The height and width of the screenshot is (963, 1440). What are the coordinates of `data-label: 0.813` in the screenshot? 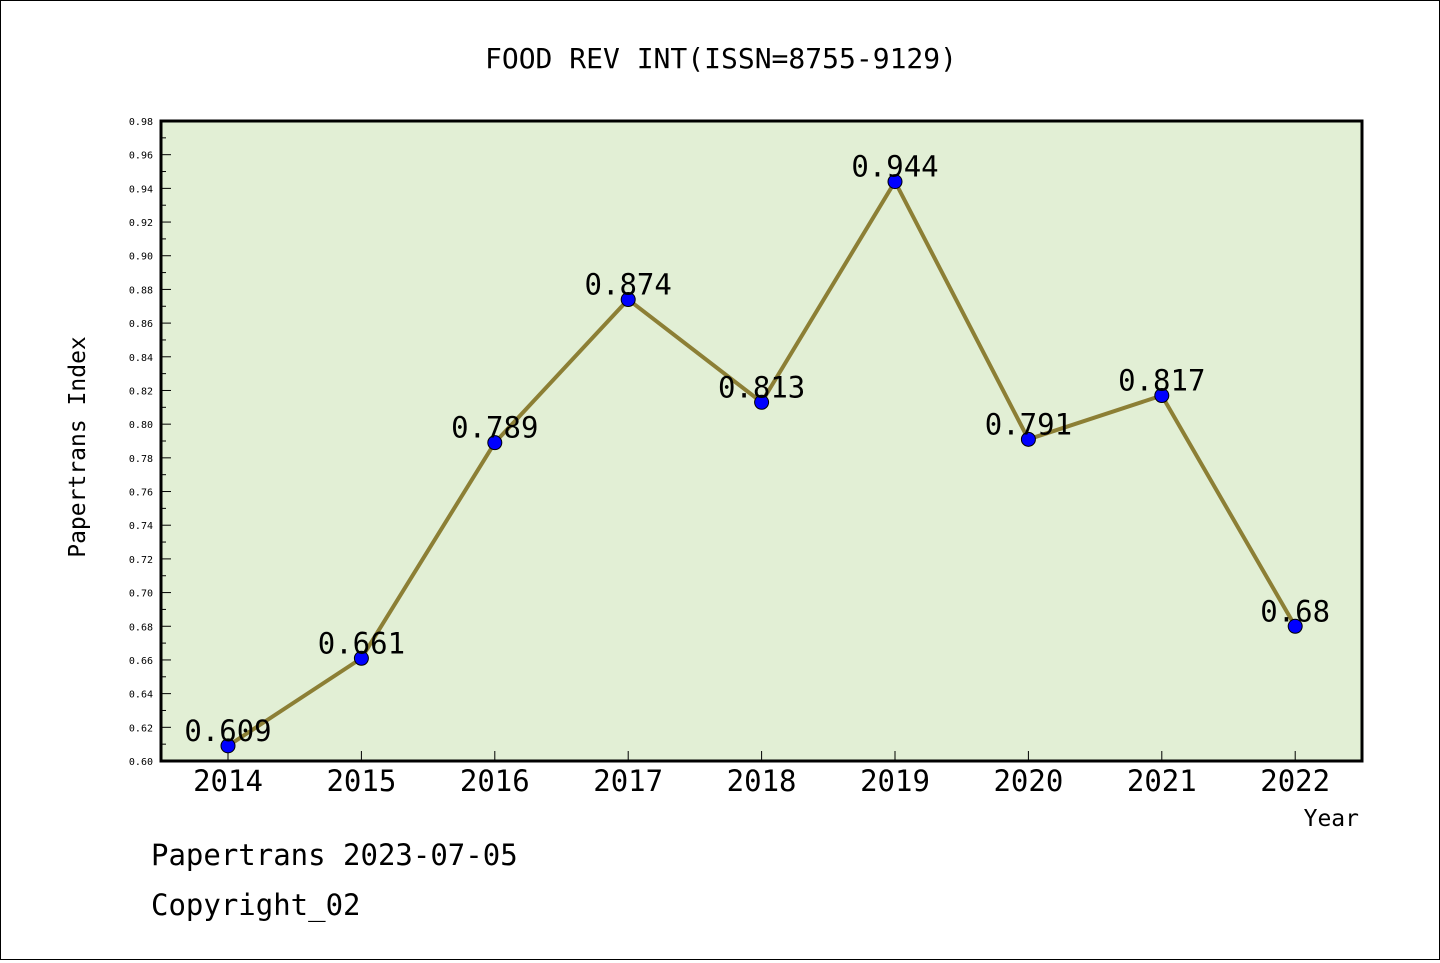 It's located at (761, 387).